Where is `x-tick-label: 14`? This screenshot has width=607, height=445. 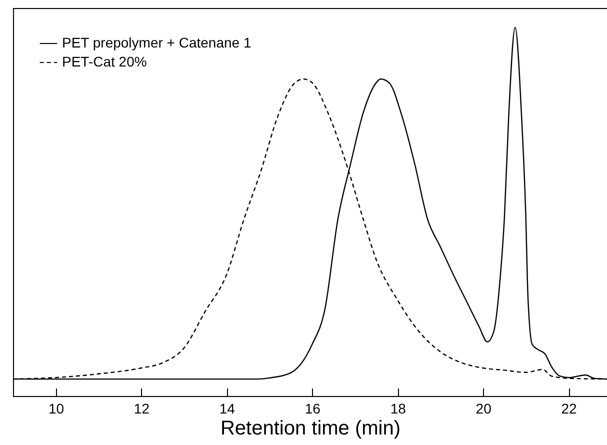 x-tick-label: 14 is located at coordinates (227, 408).